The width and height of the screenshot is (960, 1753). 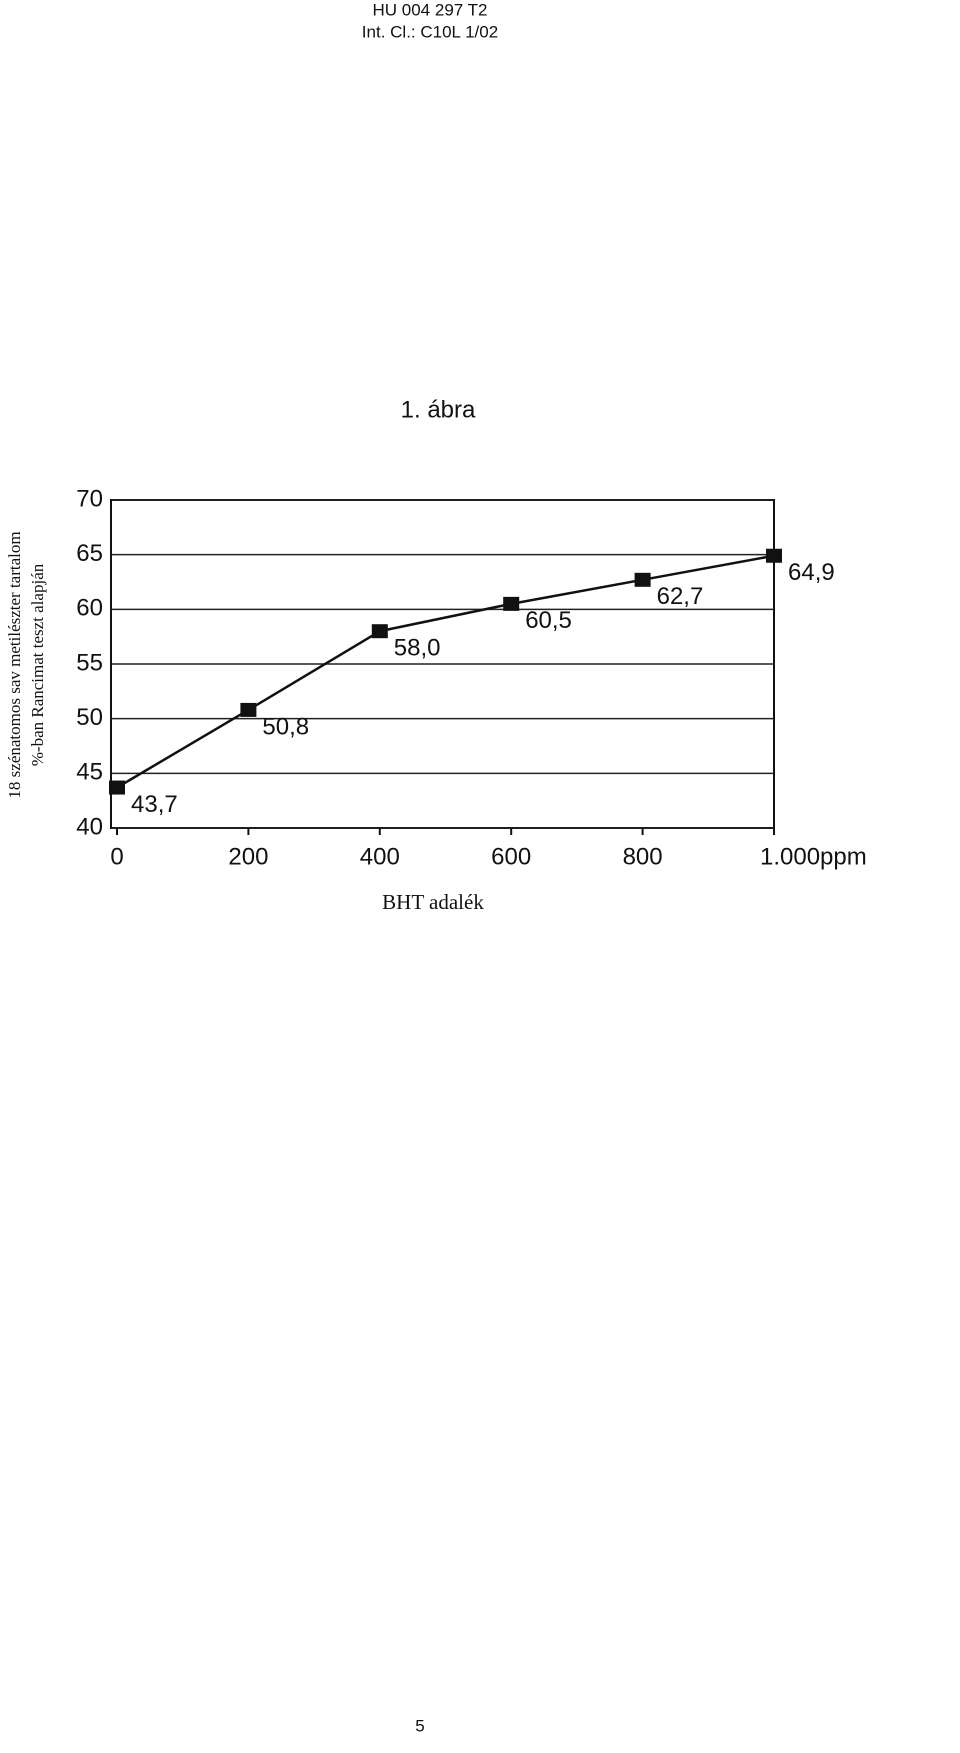 What do you see at coordinates (811, 572) in the screenshot?
I see `data-label: 64,9` at bounding box center [811, 572].